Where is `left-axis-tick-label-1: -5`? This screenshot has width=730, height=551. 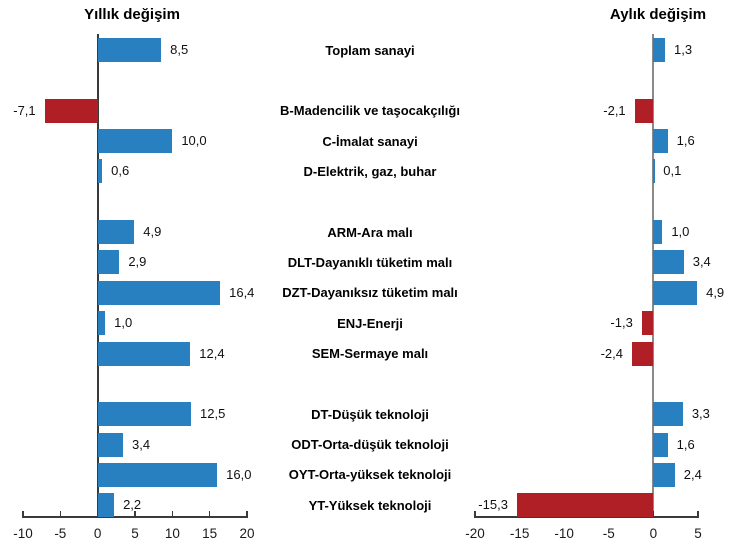 left-axis-tick-label-1: -5 is located at coordinates (60, 533).